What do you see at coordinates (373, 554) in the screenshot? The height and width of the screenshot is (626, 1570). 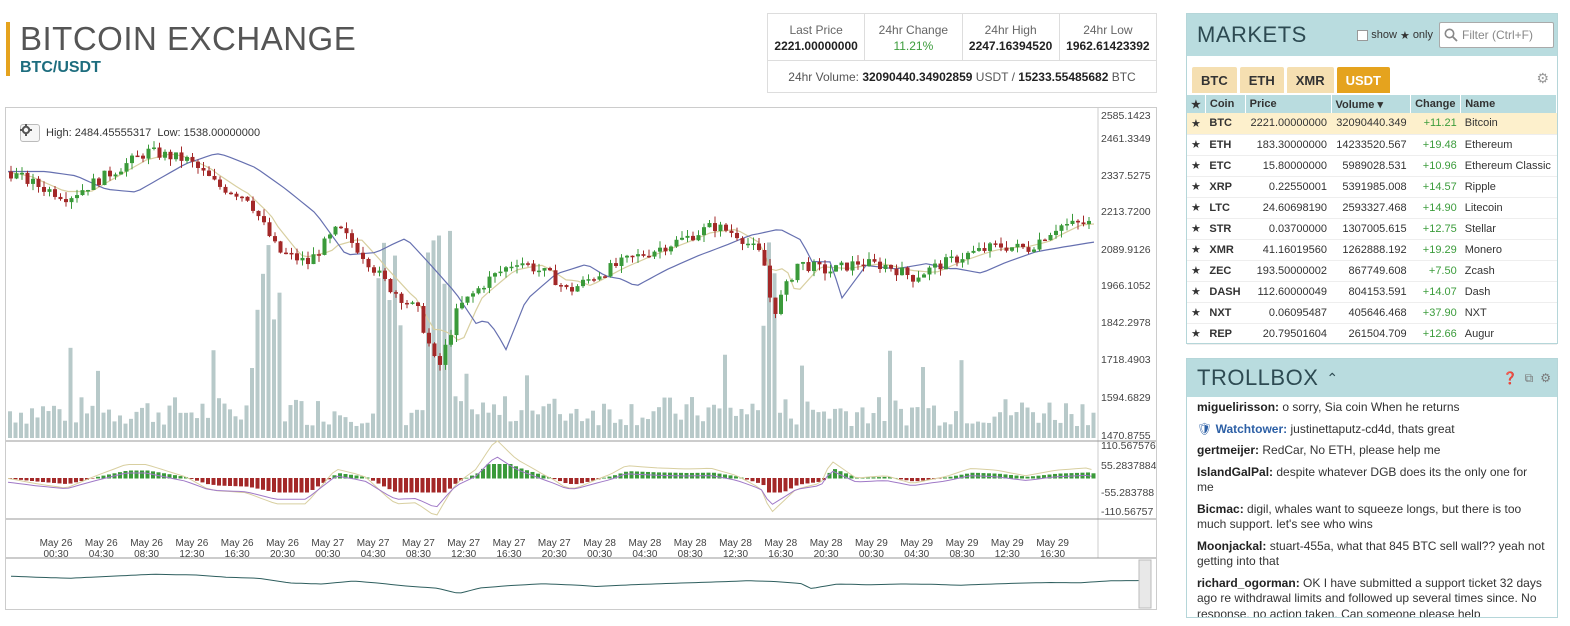 I see `tick-time: 04:30` at bounding box center [373, 554].